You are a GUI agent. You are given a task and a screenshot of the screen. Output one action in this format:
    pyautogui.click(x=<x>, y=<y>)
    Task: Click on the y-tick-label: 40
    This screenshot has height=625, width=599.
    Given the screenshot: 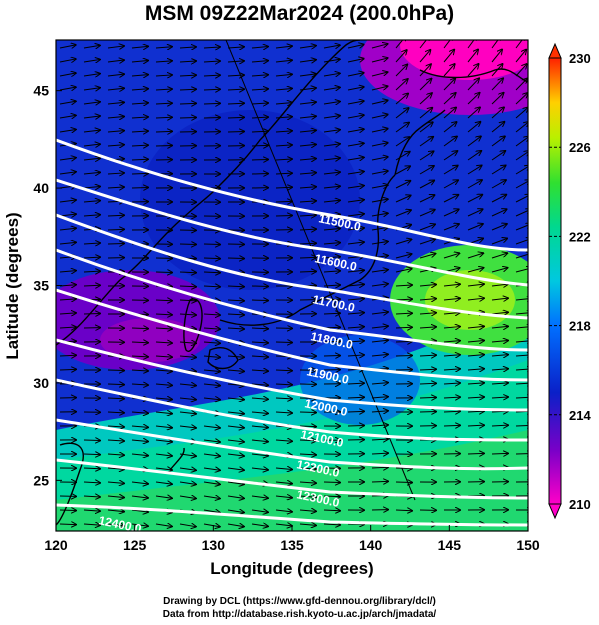 What is the action you would take?
    pyautogui.click(x=41, y=188)
    